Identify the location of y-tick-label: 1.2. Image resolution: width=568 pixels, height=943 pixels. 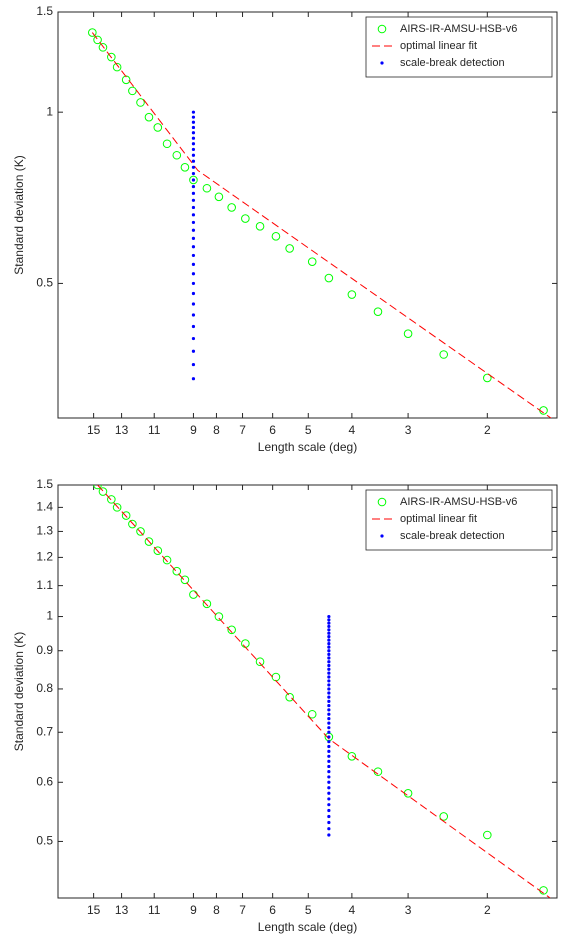
(44, 557).